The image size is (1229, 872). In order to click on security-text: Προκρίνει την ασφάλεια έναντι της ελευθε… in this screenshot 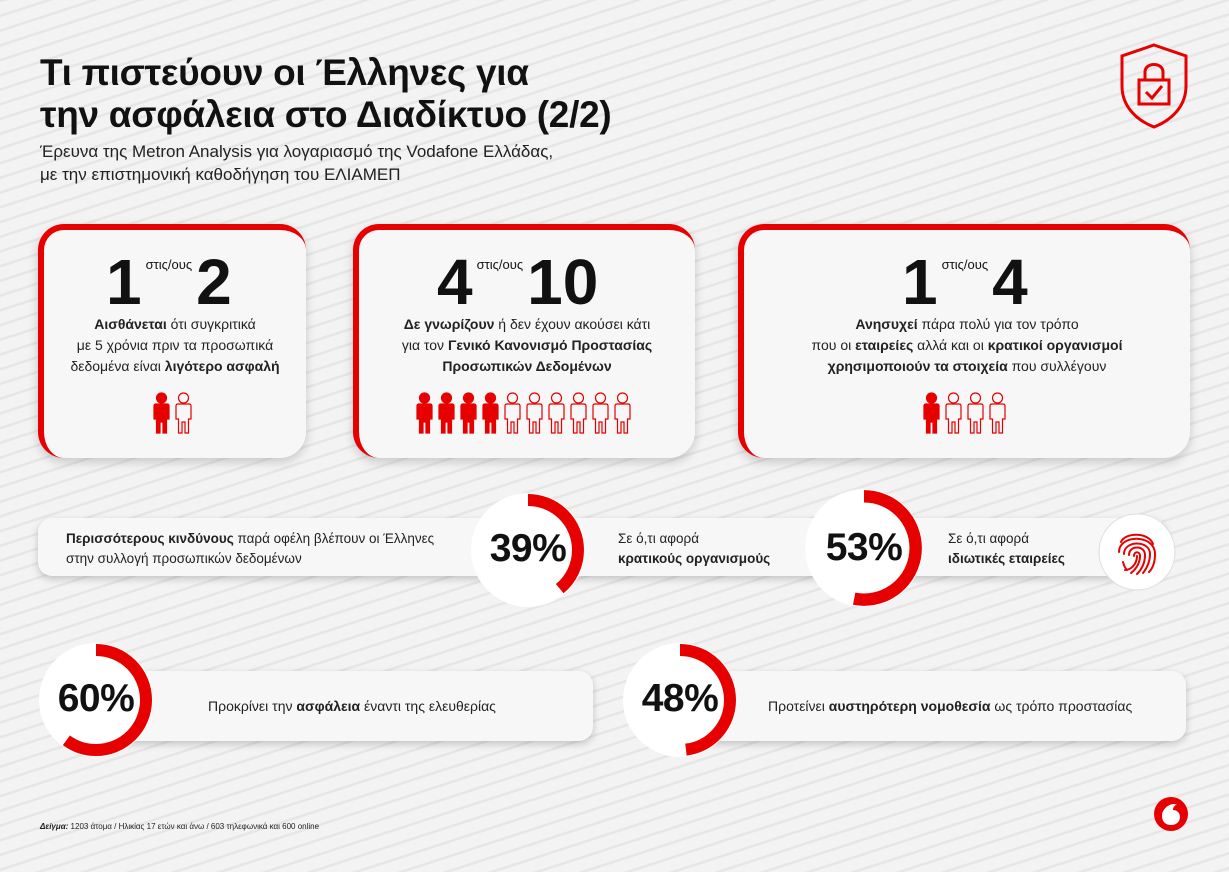, I will do `click(398, 706)`.